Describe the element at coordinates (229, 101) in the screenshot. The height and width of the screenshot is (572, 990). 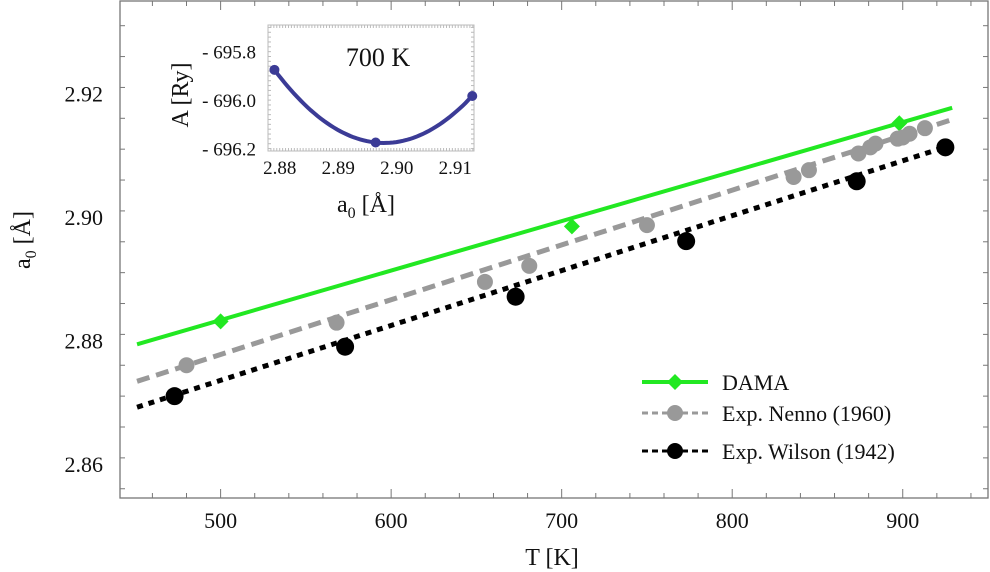
I see `inset-y-tick-label: - 696.0` at that location.